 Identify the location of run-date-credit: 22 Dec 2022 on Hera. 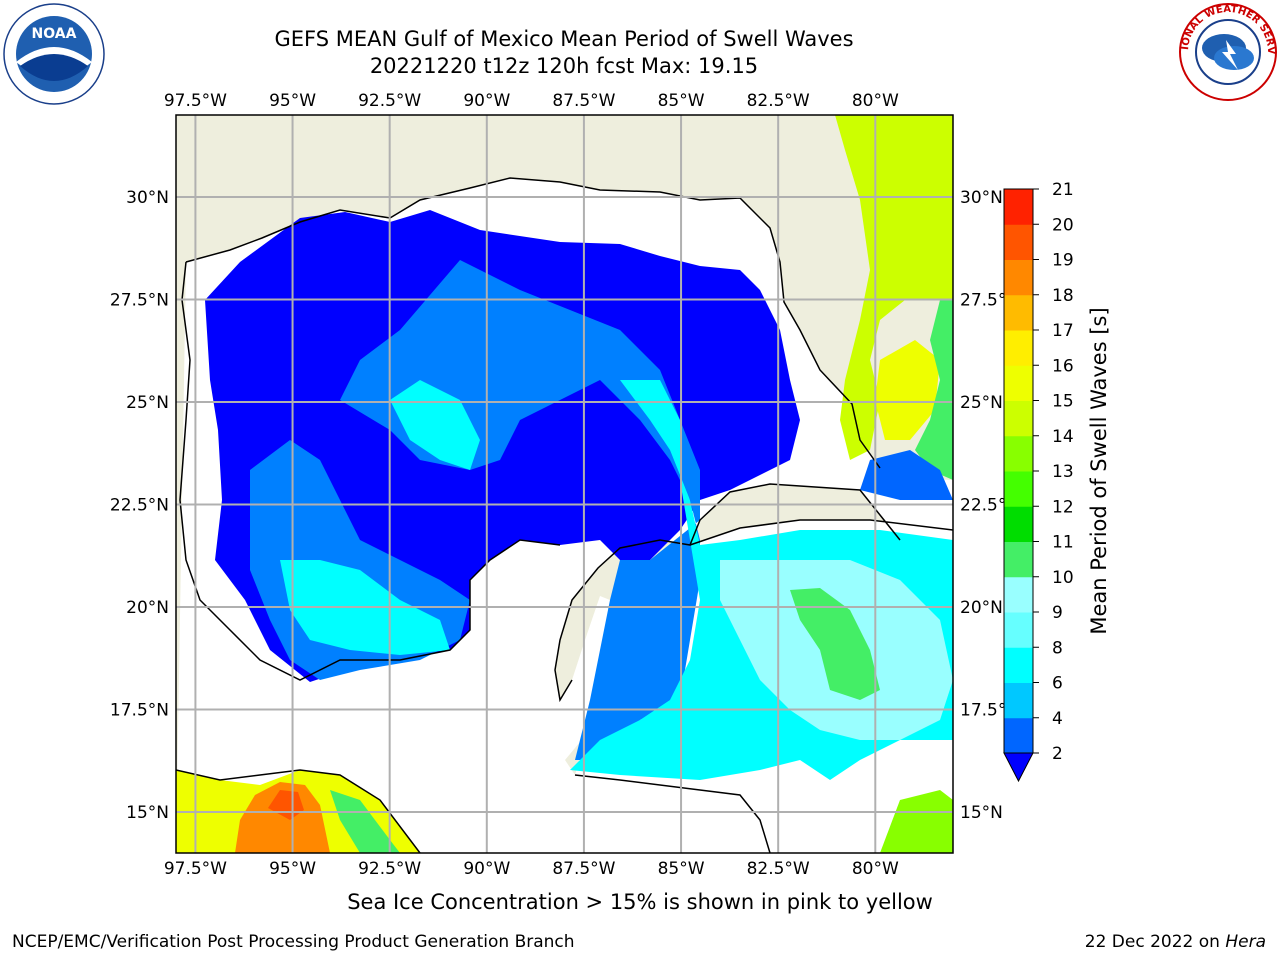
(1175, 942).